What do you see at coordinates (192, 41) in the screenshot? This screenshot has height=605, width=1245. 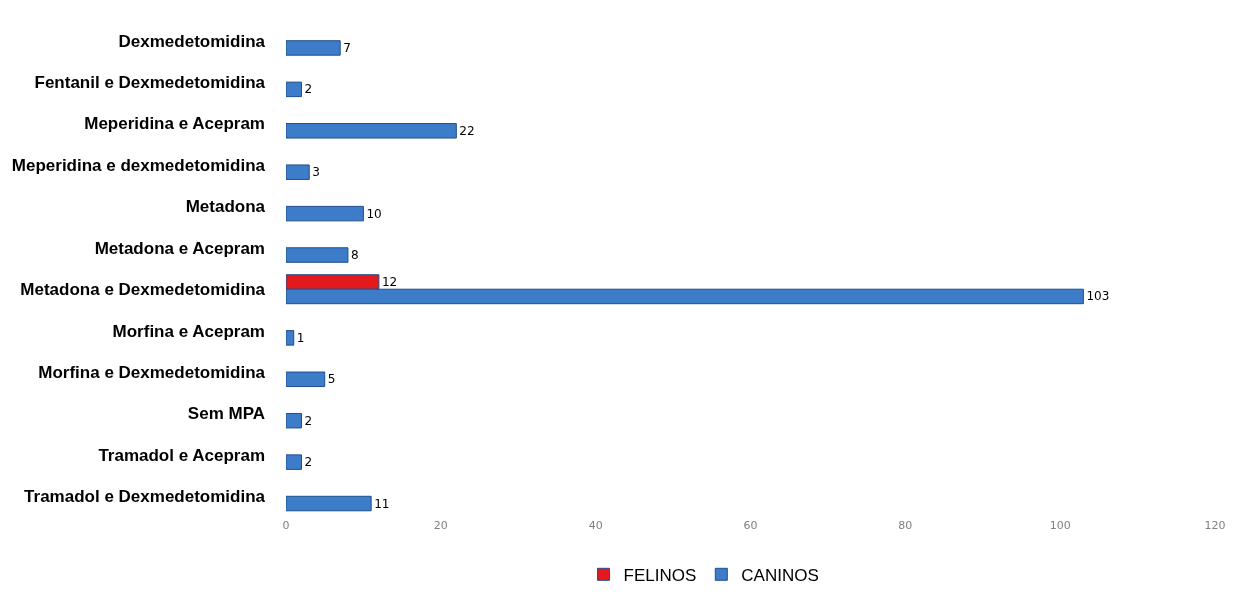 I see `y-tick-label: Dexmedetomidina` at bounding box center [192, 41].